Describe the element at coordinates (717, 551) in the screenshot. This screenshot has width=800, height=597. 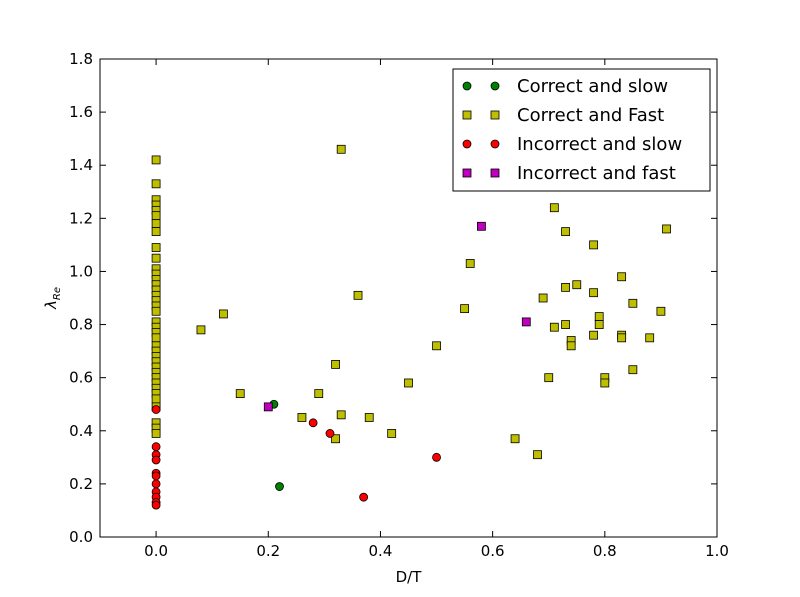
I see `x-tick-label: 1.0` at that location.